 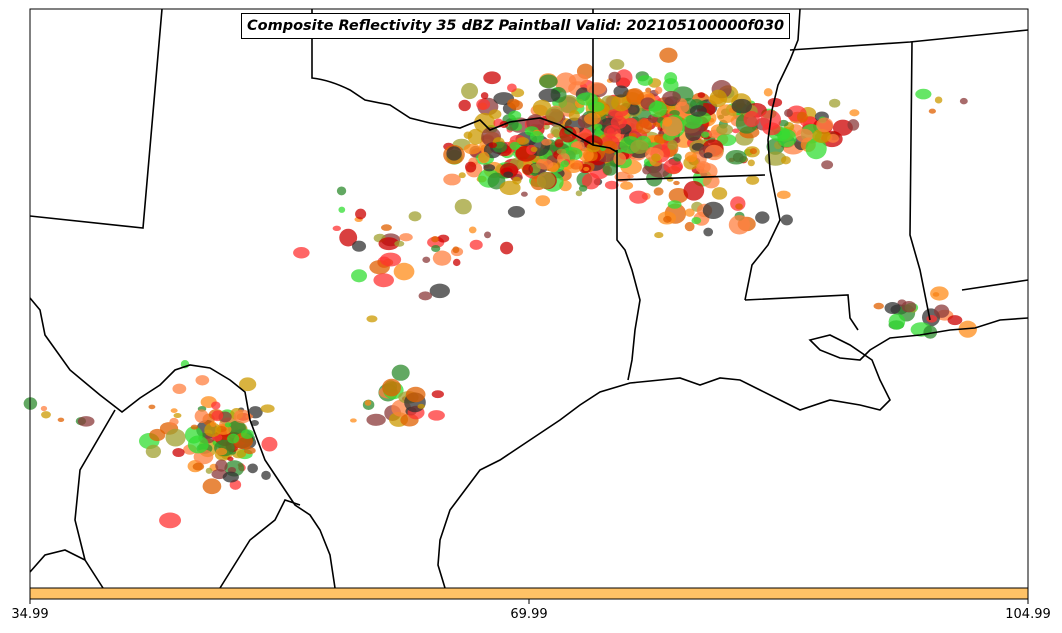 What do you see at coordinates (30, 614) in the screenshot?
I see `colorbar-tick-min: 34.99` at bounding box center [30, 614].